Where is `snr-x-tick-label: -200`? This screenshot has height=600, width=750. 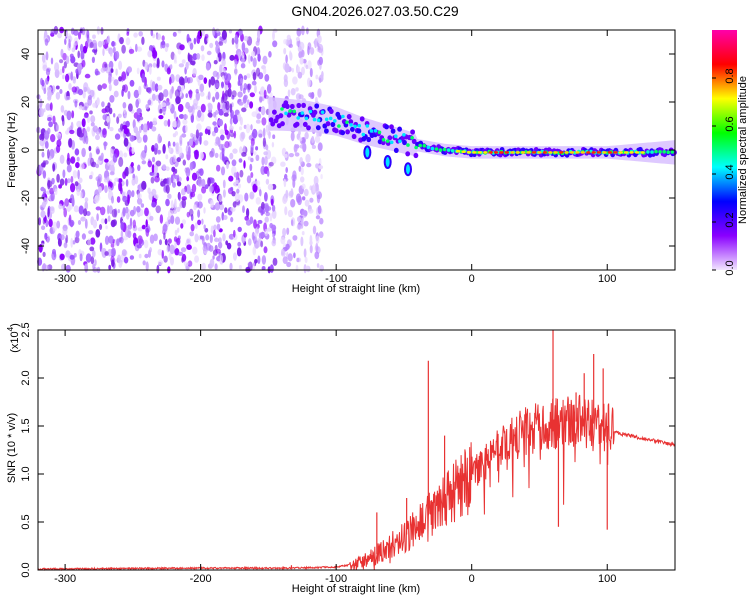
snr-x-tick-label: -200 is located at coordinates (201, 579).